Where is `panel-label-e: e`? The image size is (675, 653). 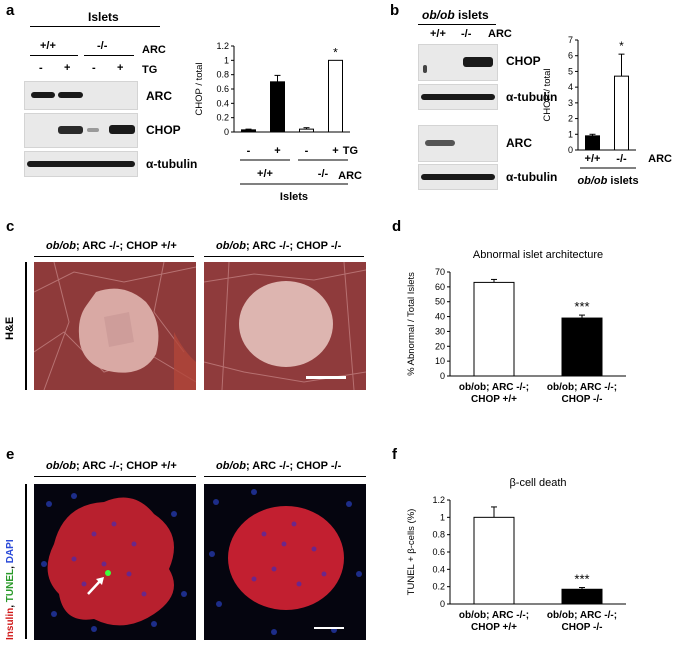
panel-label-e: e is located at coordinates (10, 454).